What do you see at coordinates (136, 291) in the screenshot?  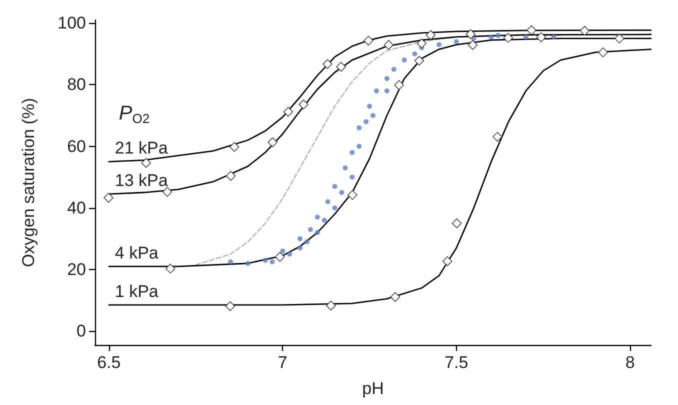 I see `series-label: 1 kPa` at bounding box center [136, 291].